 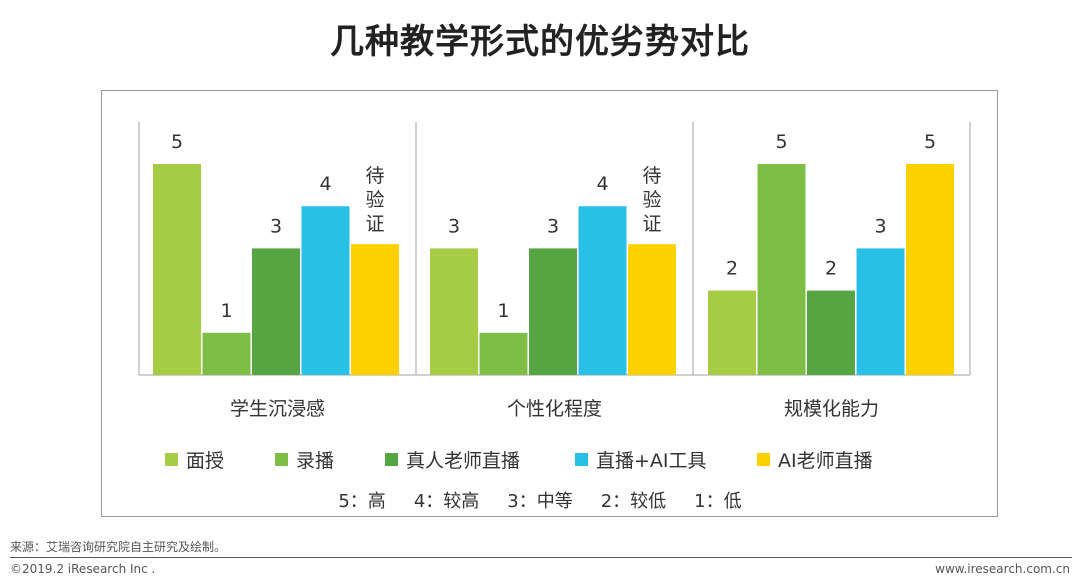 I want to click on legend-label: 直播+AI工具, so click(x=651, y=461).